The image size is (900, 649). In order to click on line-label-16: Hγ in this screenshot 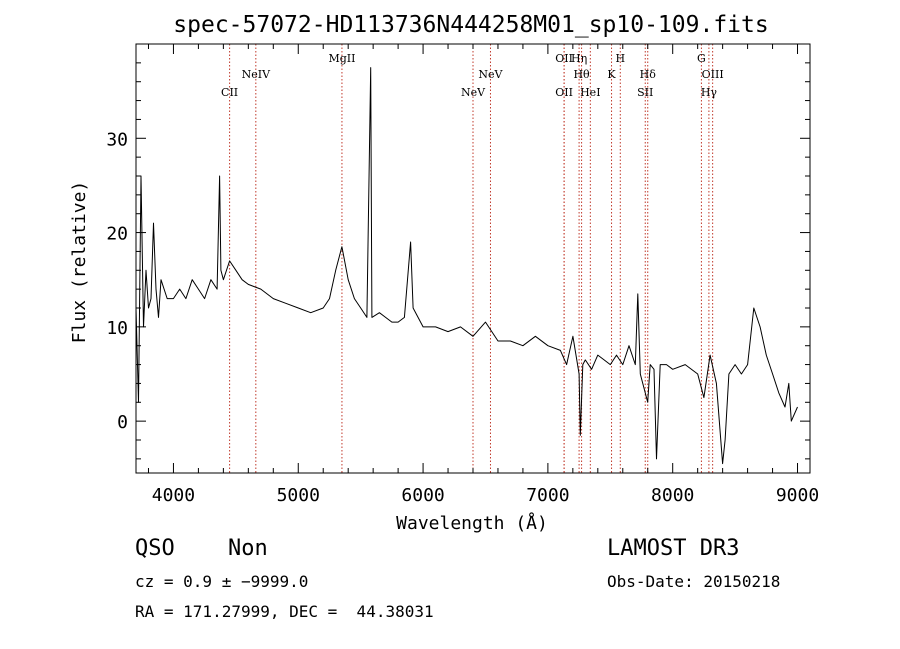, I will do `click(709, 92)`.